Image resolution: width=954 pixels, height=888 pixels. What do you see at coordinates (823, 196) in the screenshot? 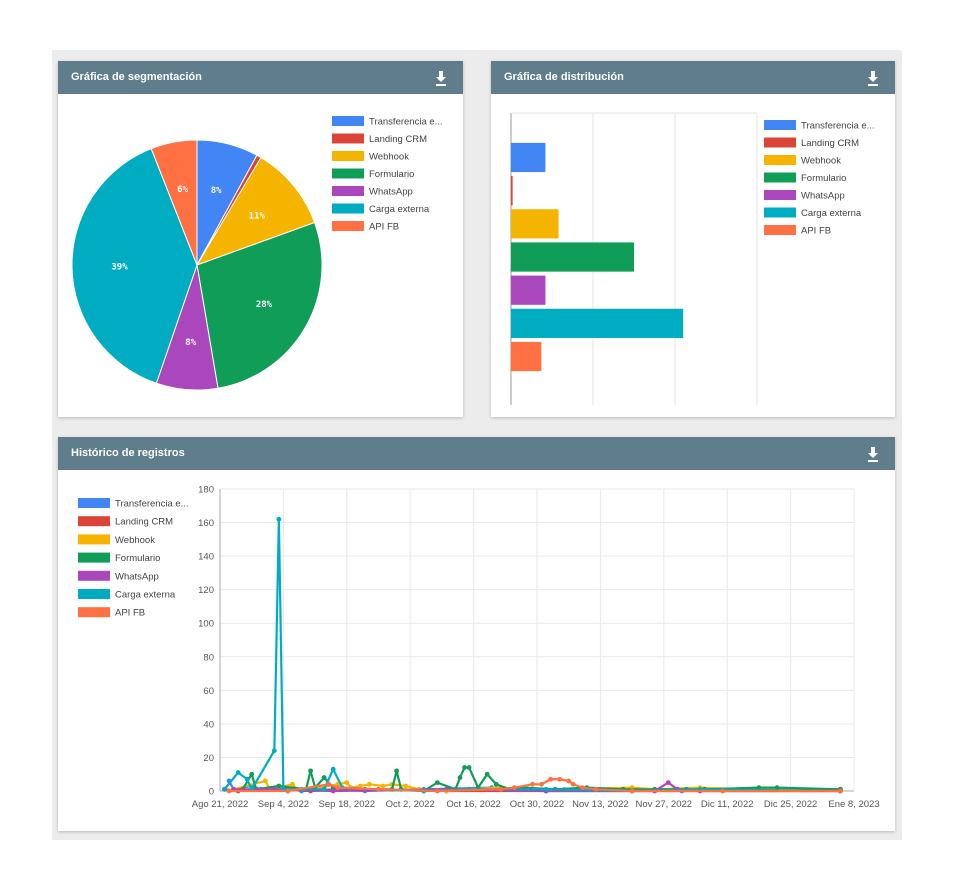
I see `bar-legend-label: WhatsApp` at bounding box center [823, 196].